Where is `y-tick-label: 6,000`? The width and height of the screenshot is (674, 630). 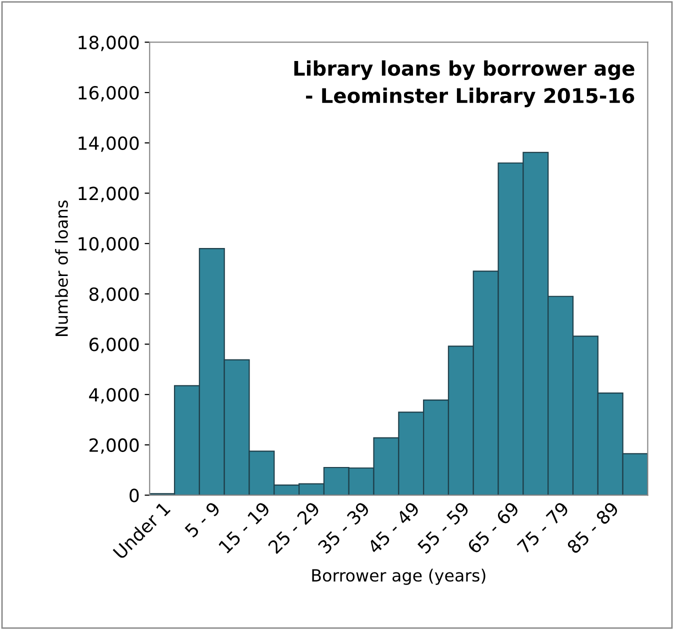
y-tick-label: 6,000 is located at coordinates (114, 346).